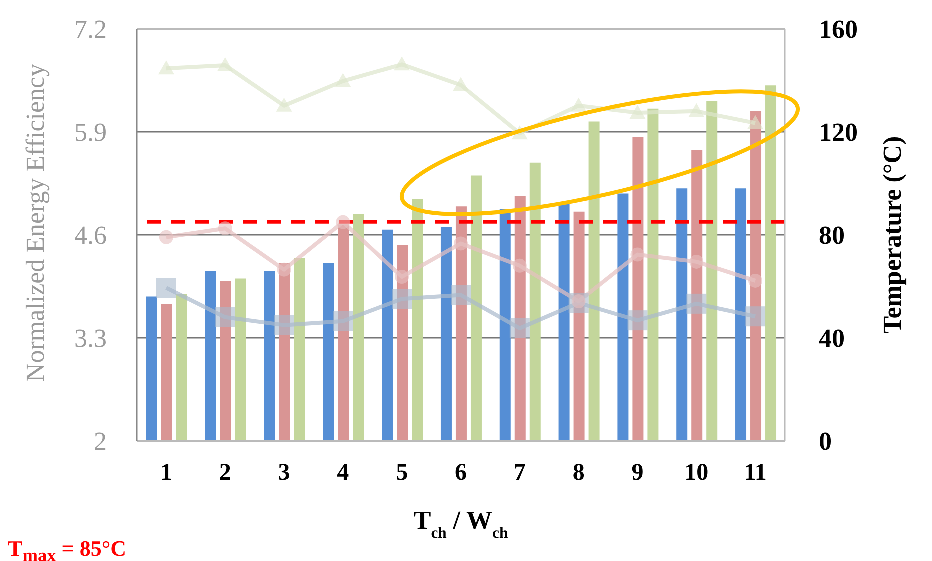 The height and width of the screenshot is (561, 932). I want to click on x-tick-label: 3, so click(284, 473).